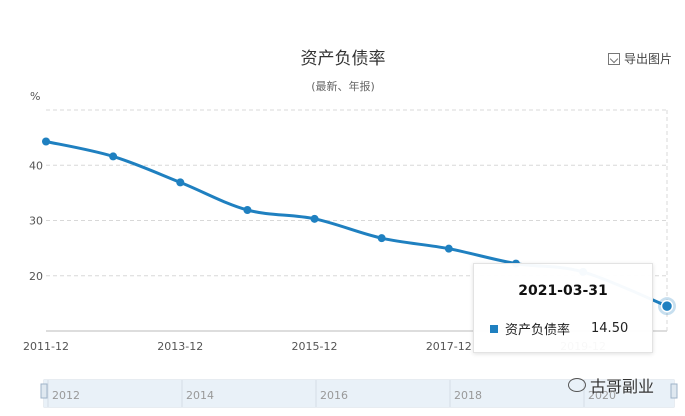  Describe the element at coordinates (494, 328) in the screenshot. I see `tooltip-swatch` at that location.